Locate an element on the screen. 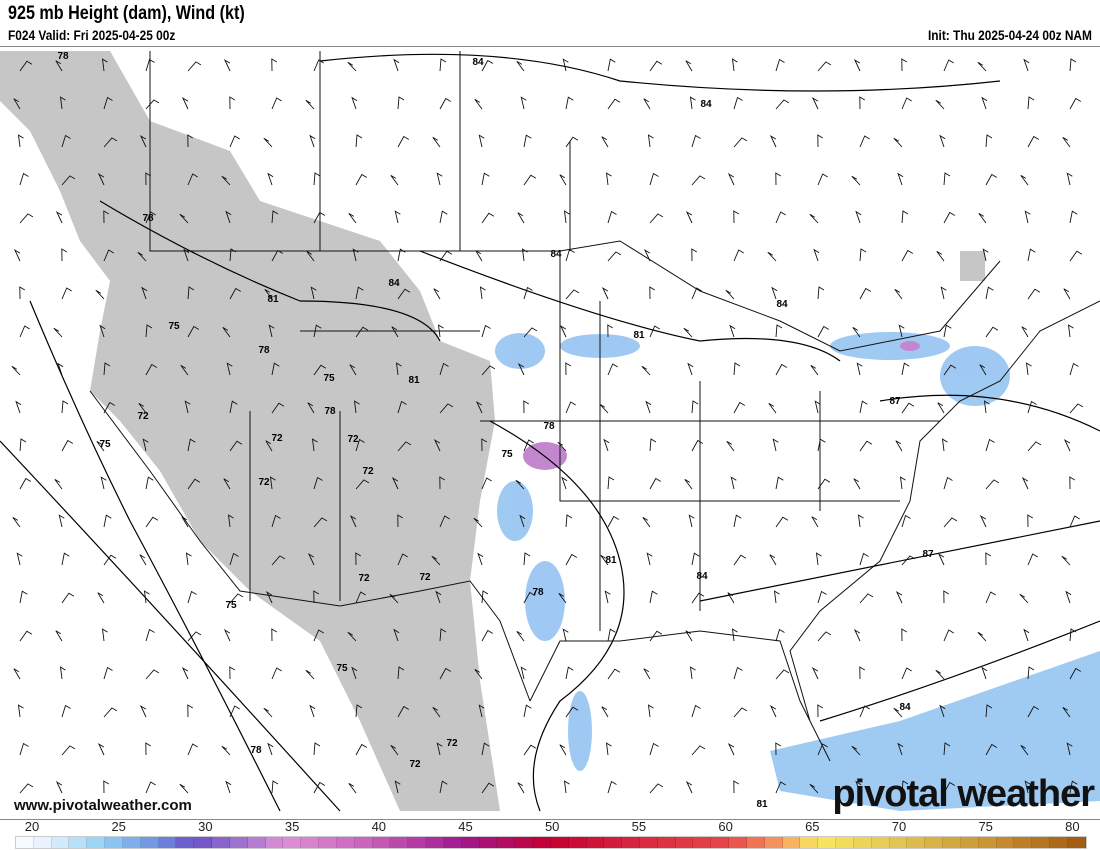 The width and height of the screenshot is (1100, 850). website-link: www.pivotalweather.com is located at coordinates (103, 805).